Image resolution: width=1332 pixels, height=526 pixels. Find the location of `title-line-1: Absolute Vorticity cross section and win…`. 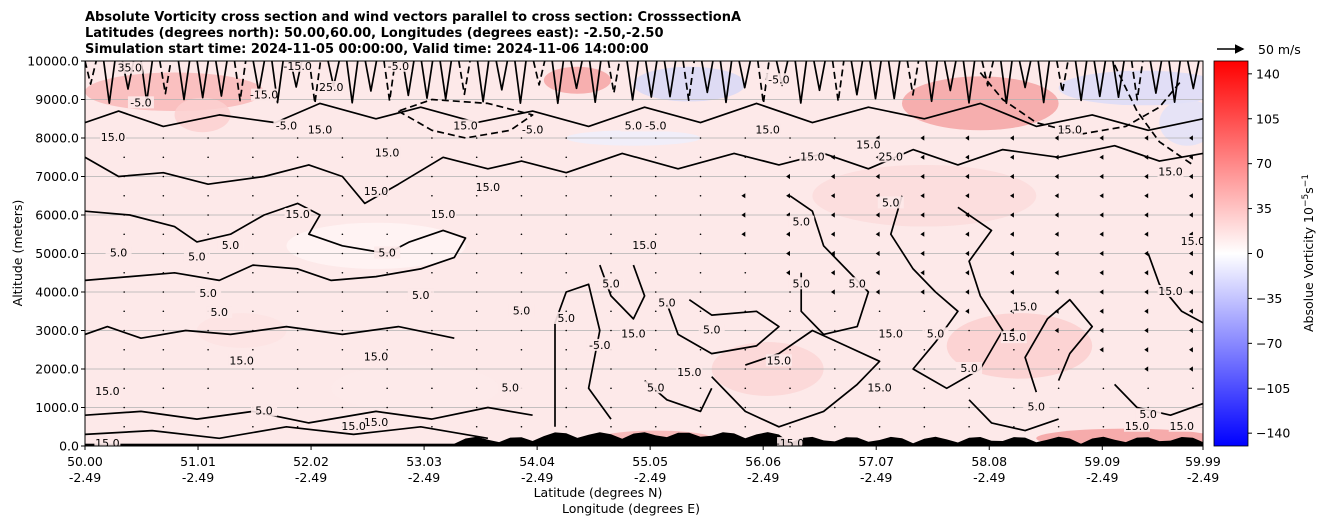

title-line-1: Absolute Vorticity cross section and win… is located at coordinates (413, 17).